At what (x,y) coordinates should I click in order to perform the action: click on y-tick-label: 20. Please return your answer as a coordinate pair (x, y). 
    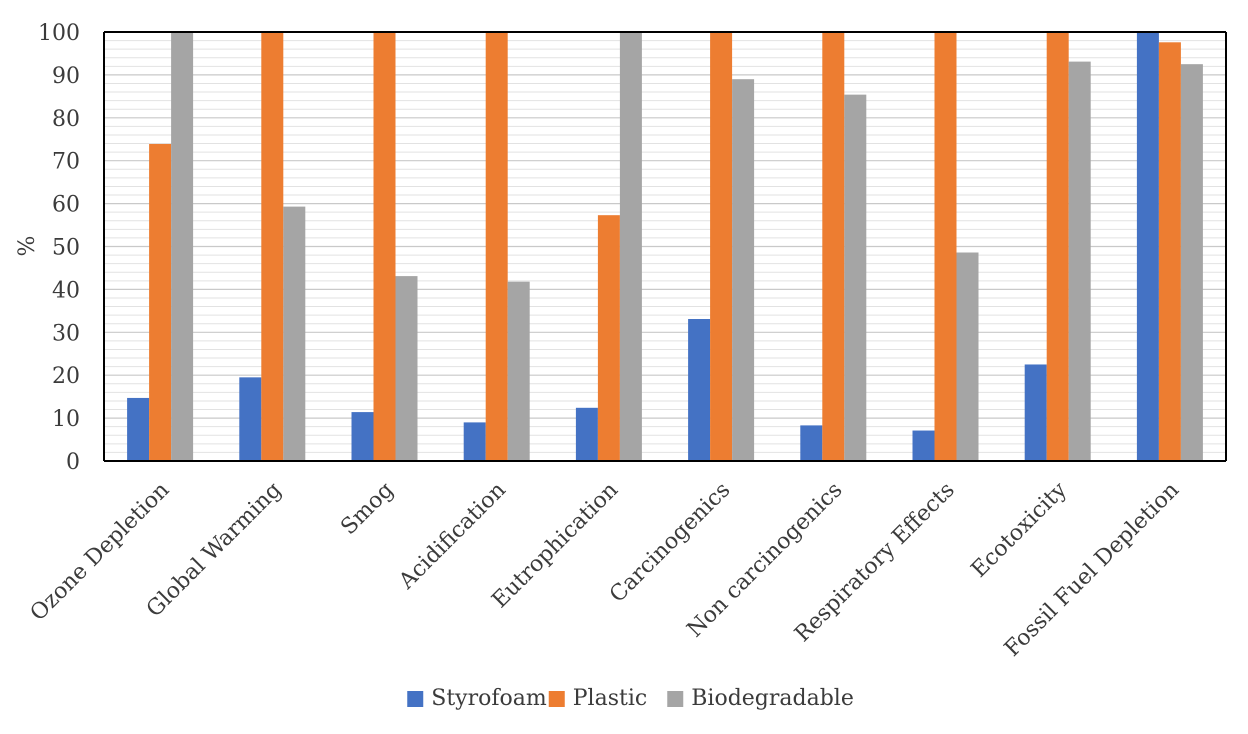
    Looking at the image, I should click on (66, 376).